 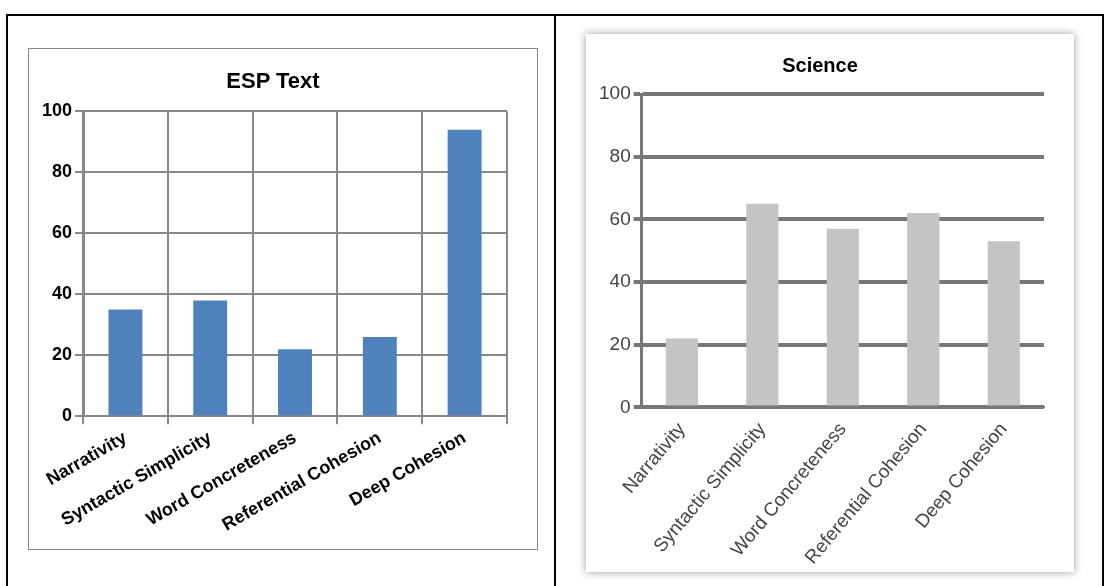 What do you see at coordinates (273, 81) in the screenshot?
I see `chart-title: ESP Text` at bounding box center [273, 81].